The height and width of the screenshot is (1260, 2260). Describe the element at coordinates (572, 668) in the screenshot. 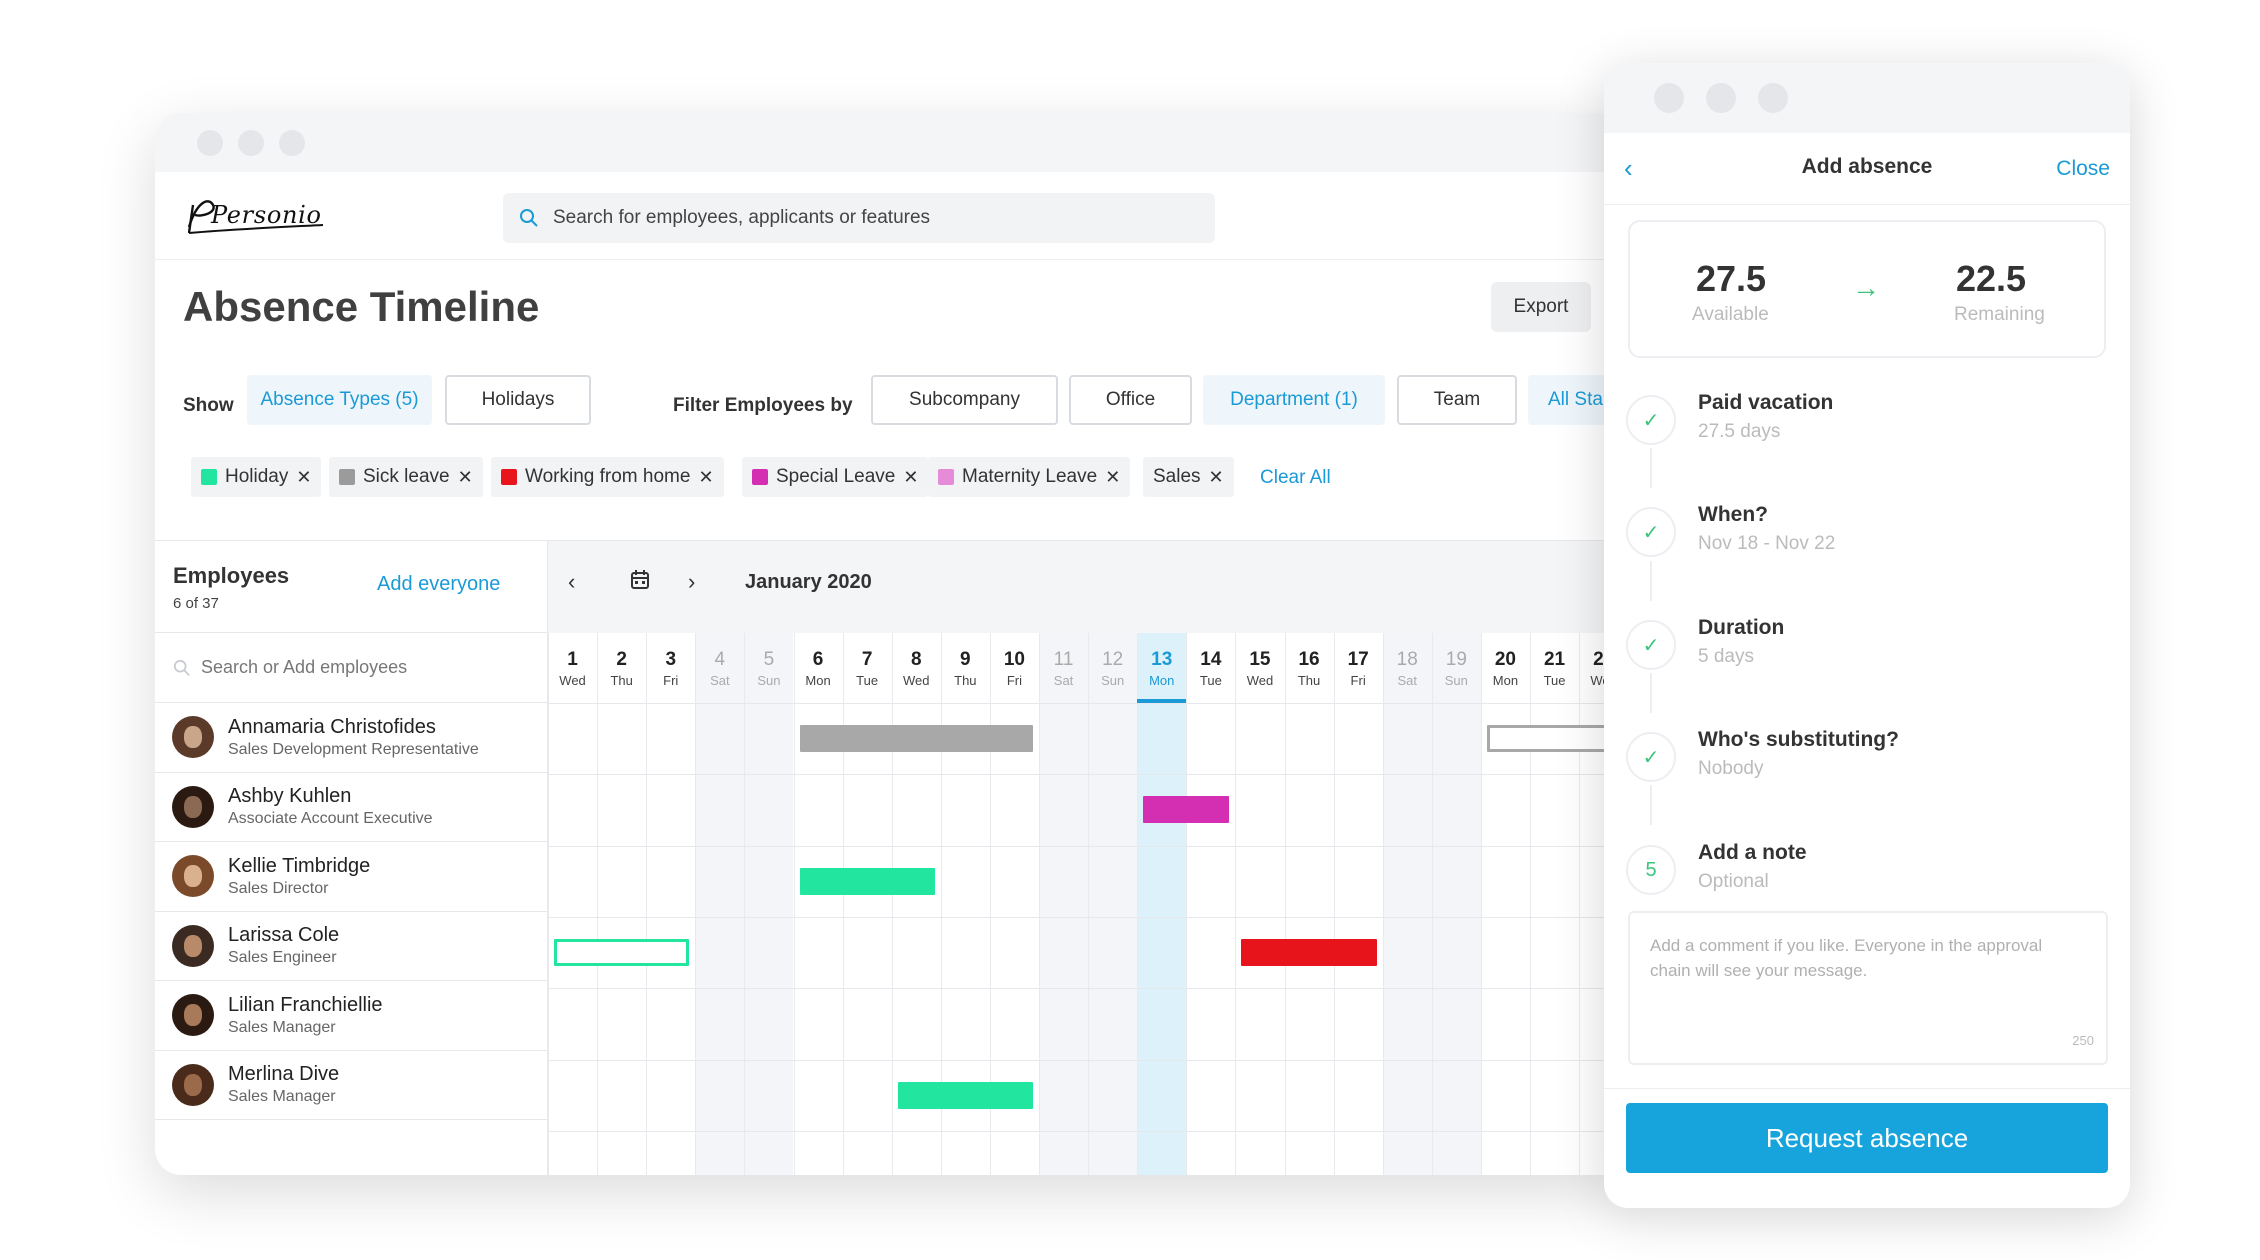

I see `day-header: 1 Wed` at that location.